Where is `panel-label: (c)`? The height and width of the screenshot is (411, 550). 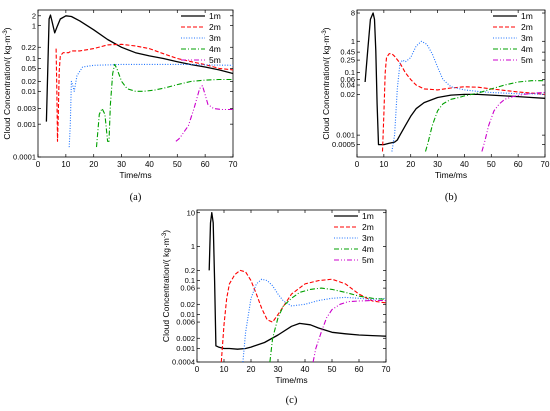 panel-label: (c) is located at coordinates (292, 400).